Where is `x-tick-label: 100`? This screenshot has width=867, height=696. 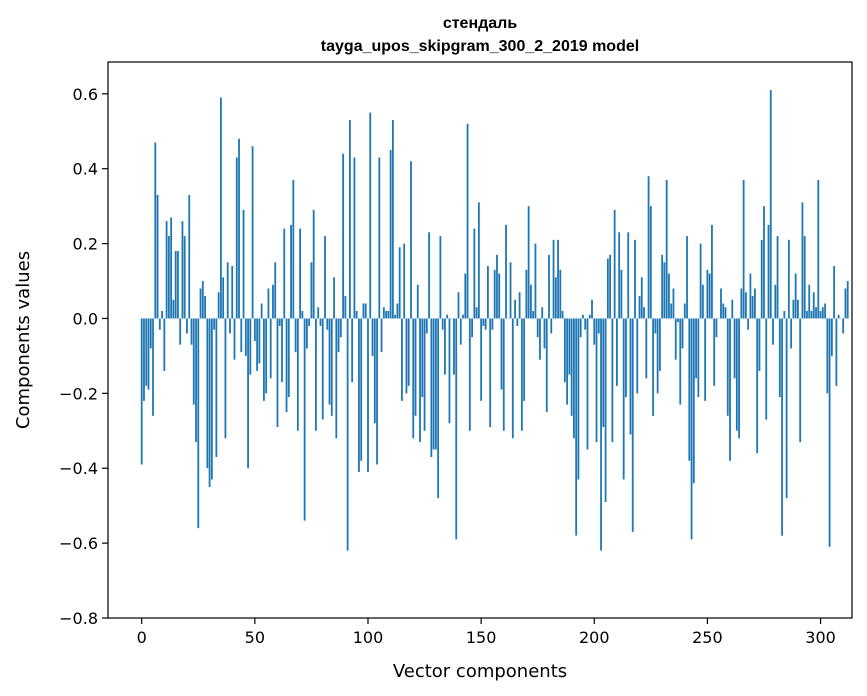 x-tick-label: 100 is located at coordinates (368, 637).